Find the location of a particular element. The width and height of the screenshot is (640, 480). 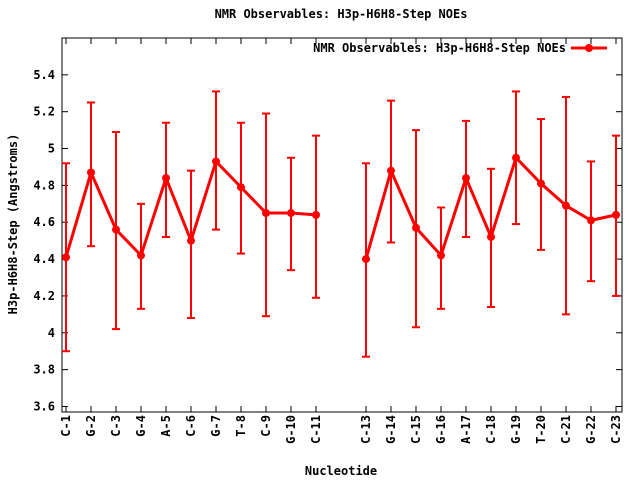

x-tick-label: C-13 is located at coordinates (366, 429).